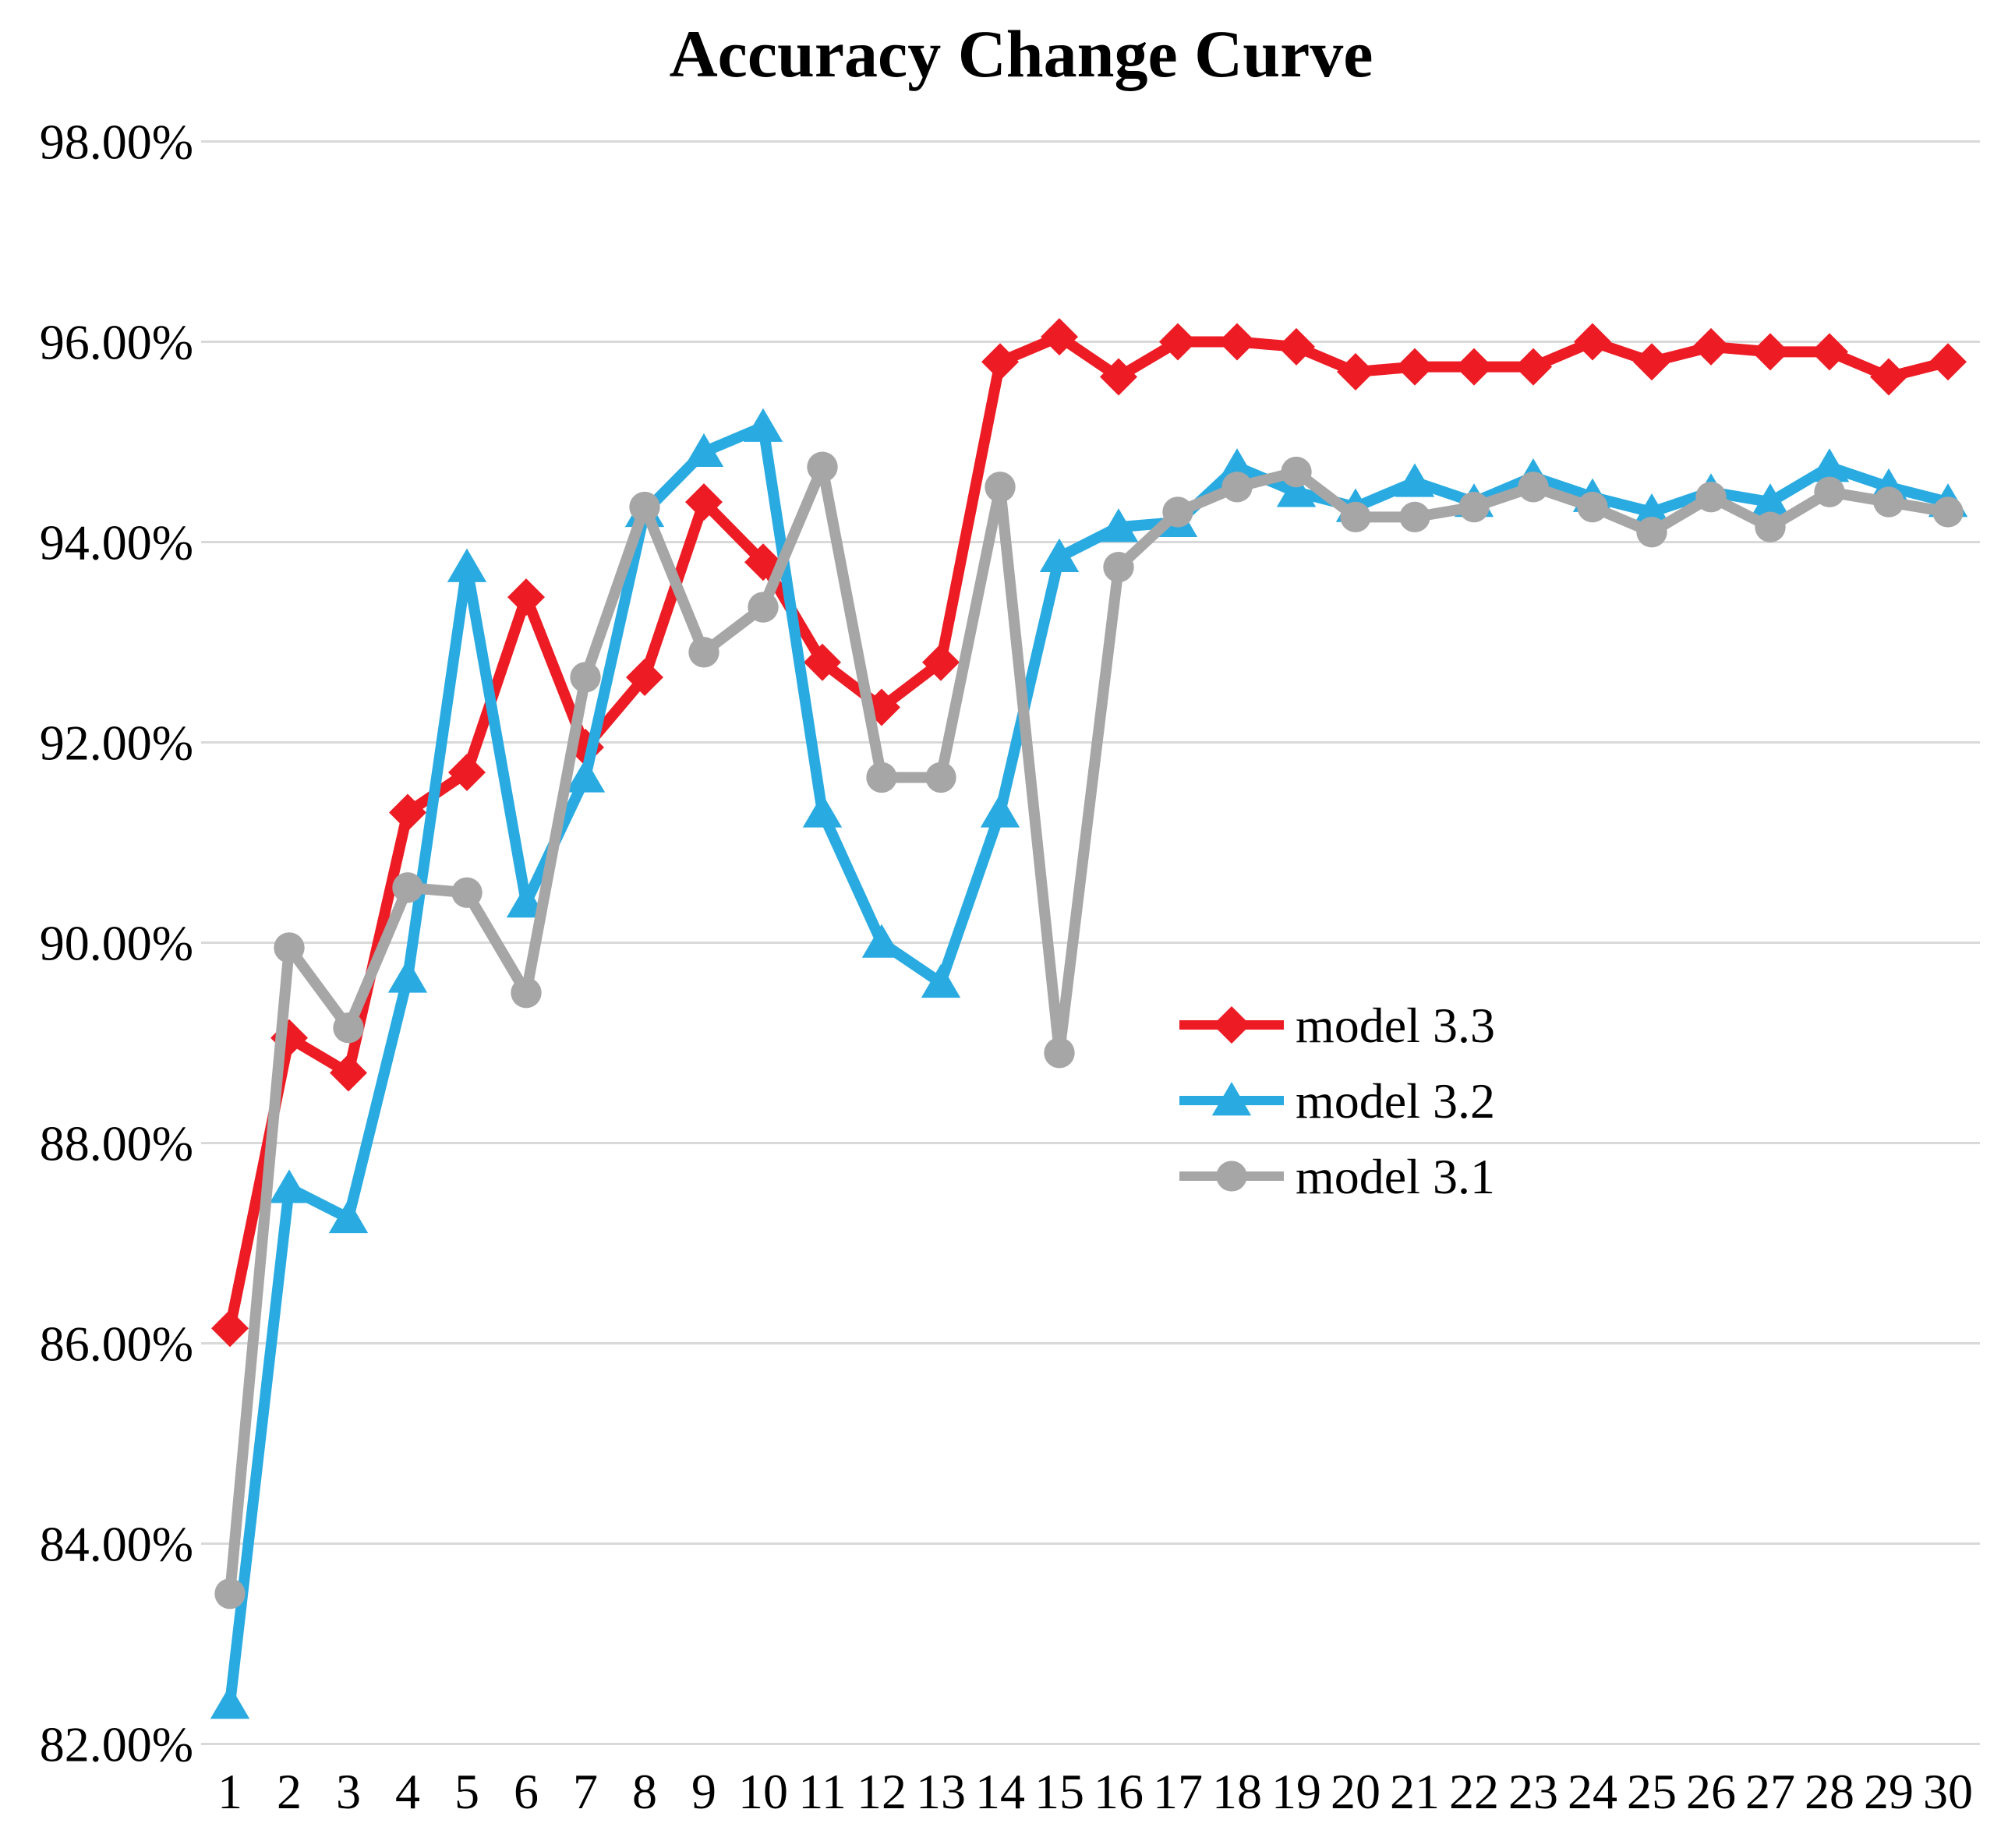 The width and height of the screenshot is (2008, 1848). What do you see at coordinates (1059, 1791) in the screenshot?
I see `x-axis-tick-label: 15` at bounding box center [1059, 1791].